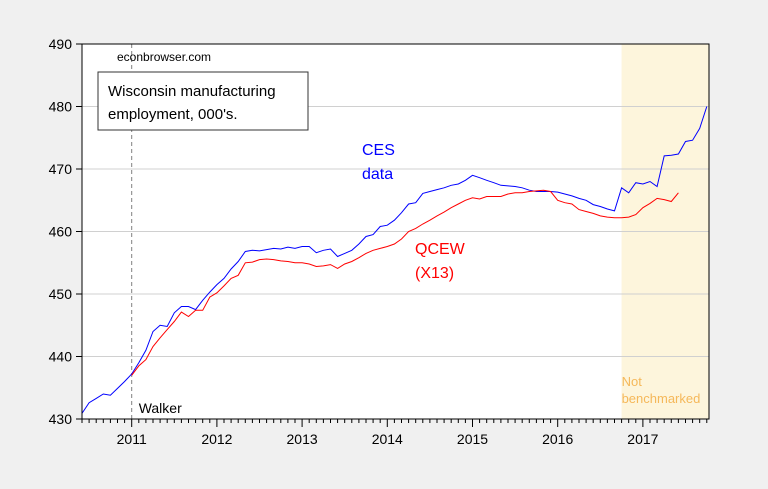 The width and height of the screenshot is (768, 489). Describe the element at coordinates (216, 439) in the screenshot. I see `x-tick-label: 2012` at that location.